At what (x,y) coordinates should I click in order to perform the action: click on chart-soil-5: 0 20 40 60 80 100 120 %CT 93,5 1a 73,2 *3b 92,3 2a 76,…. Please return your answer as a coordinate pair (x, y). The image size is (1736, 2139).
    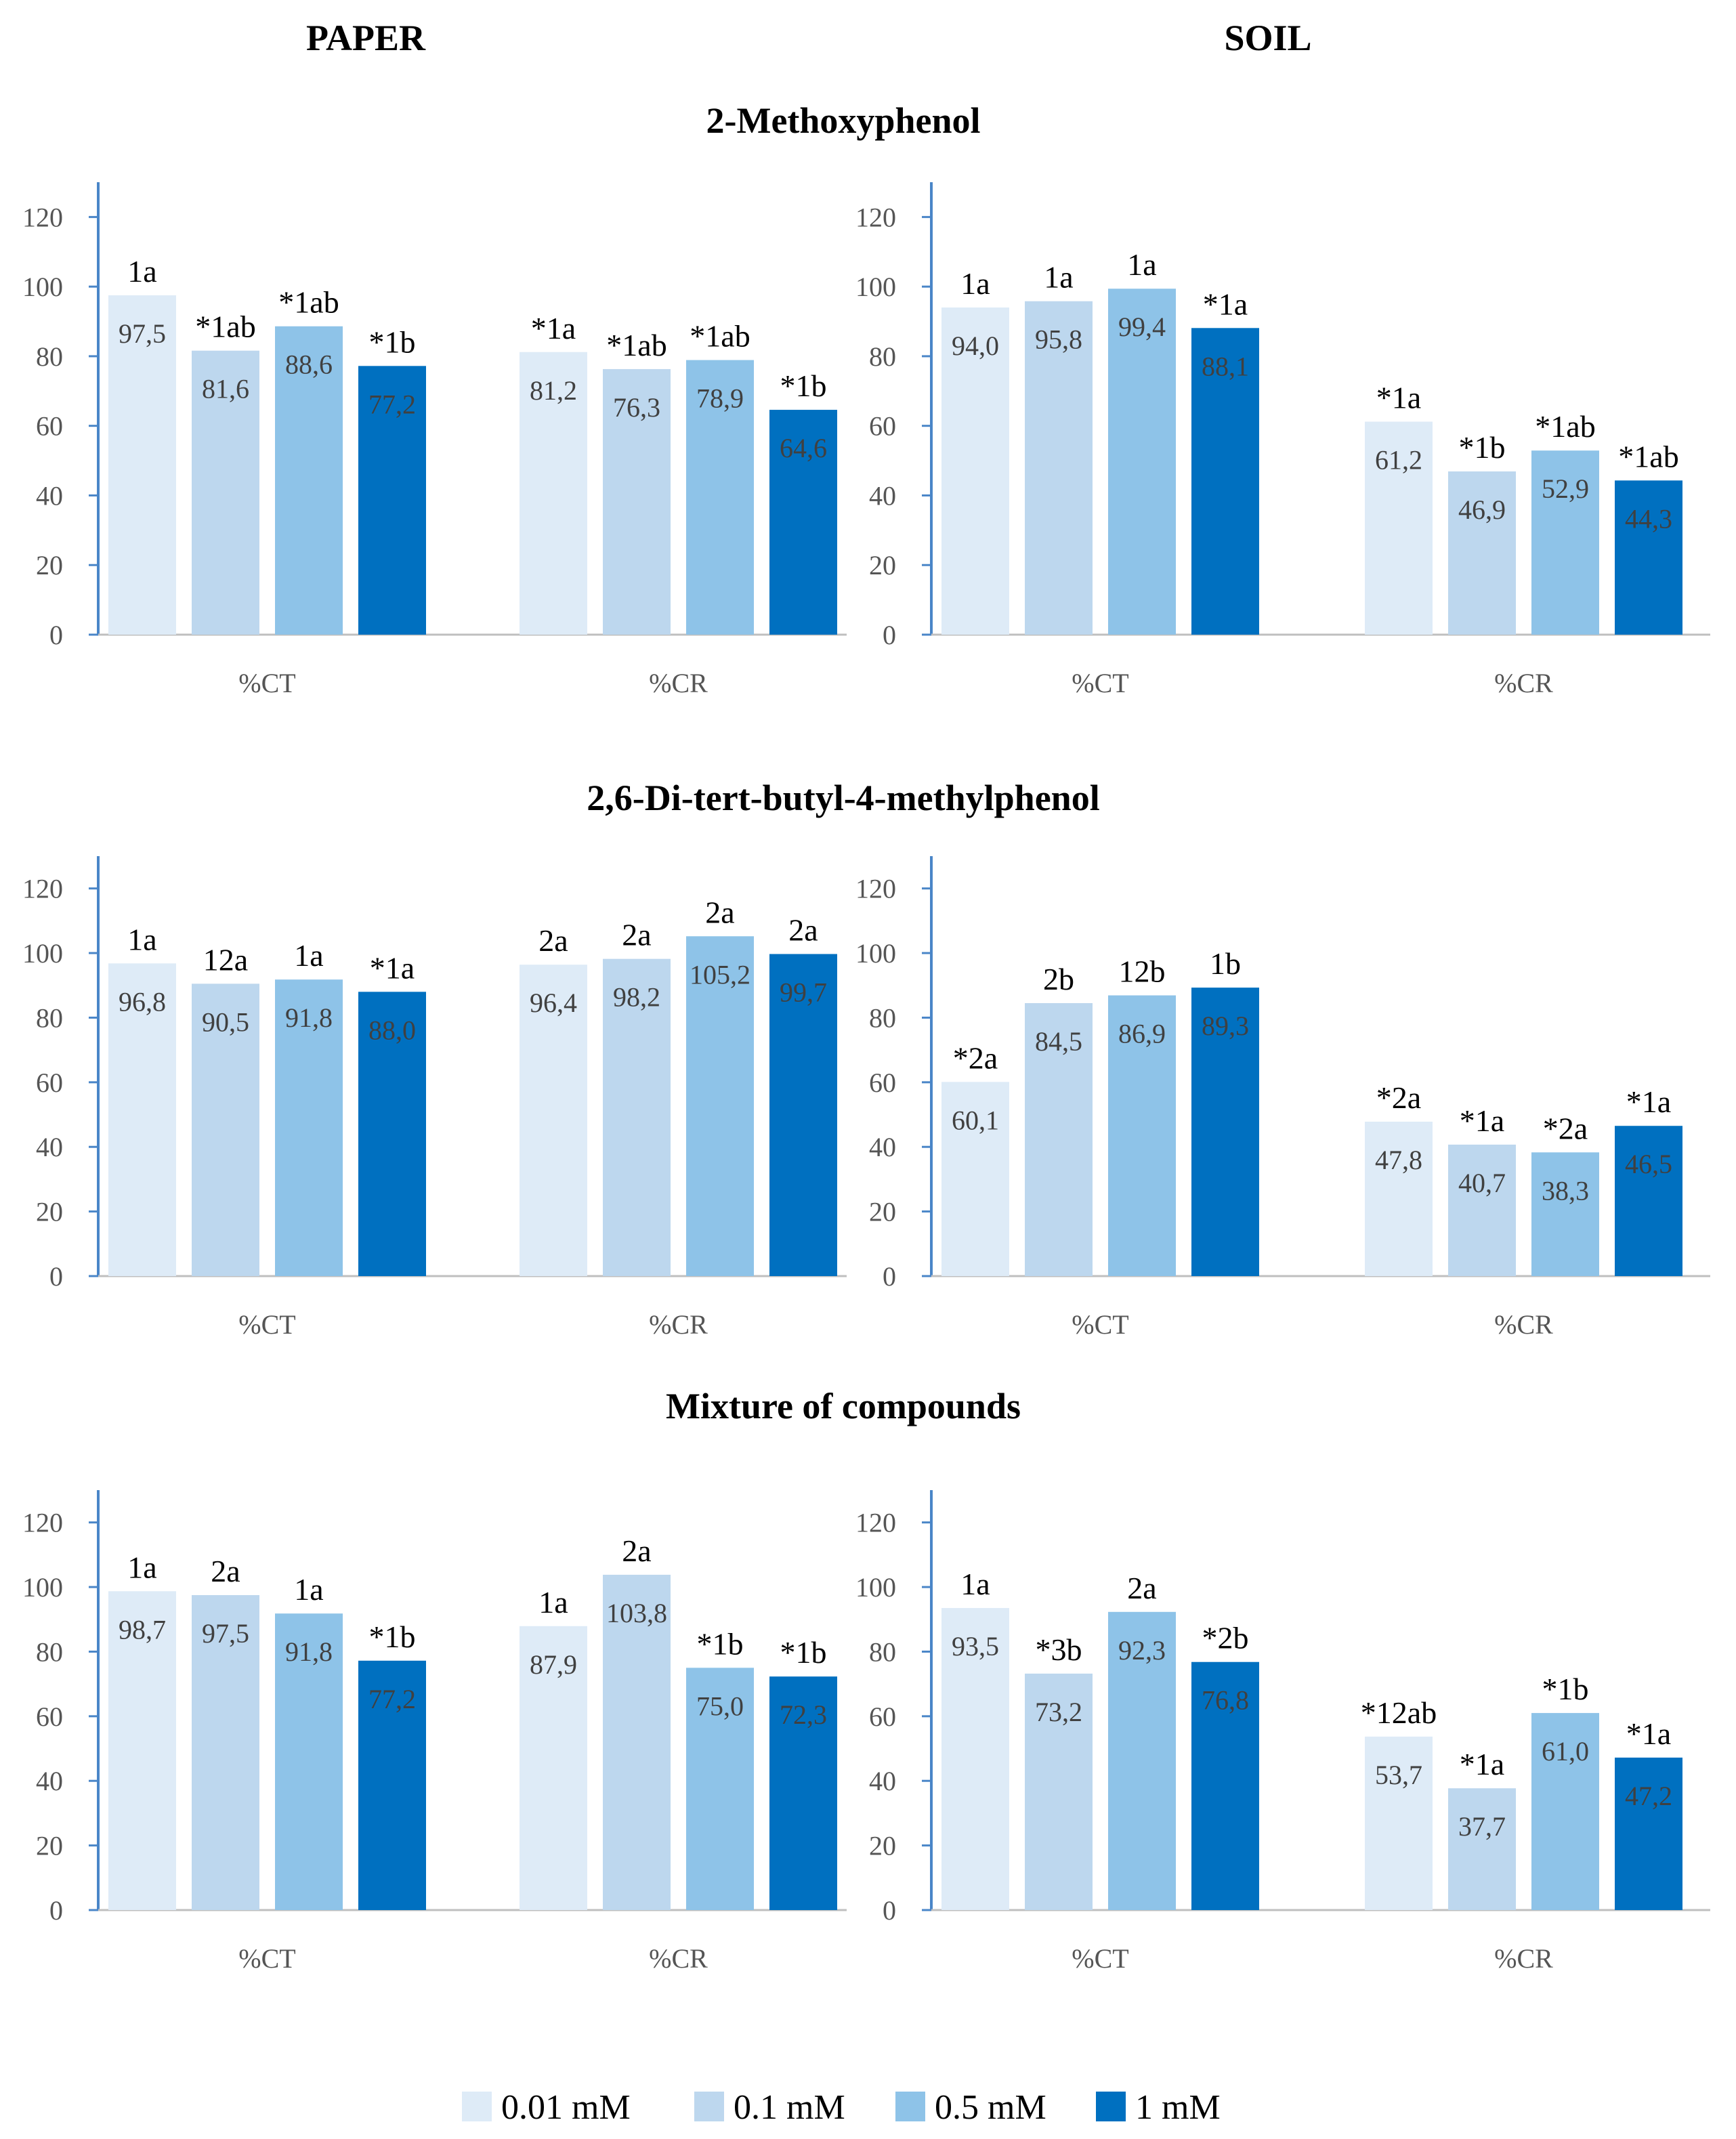
    Looking at the image, I should click on (1282, 1732).